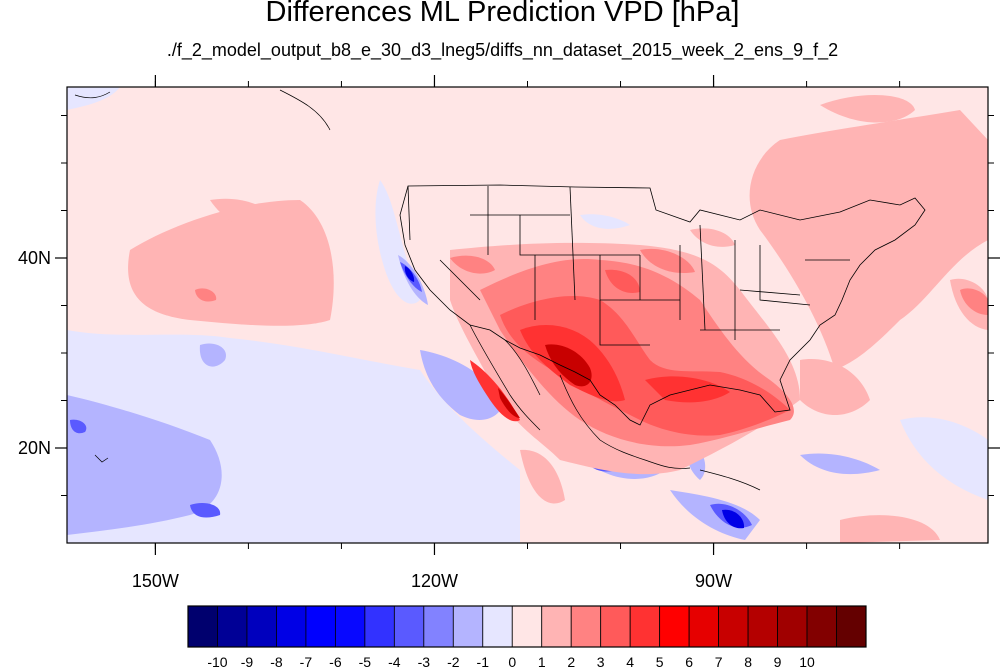 The height and width of the screenshot is (672, 1005). What do you see at coordinates (34, 448) in the screenshot?
I see `lat-tick-label: 20N` at bounding box center [34, 448].